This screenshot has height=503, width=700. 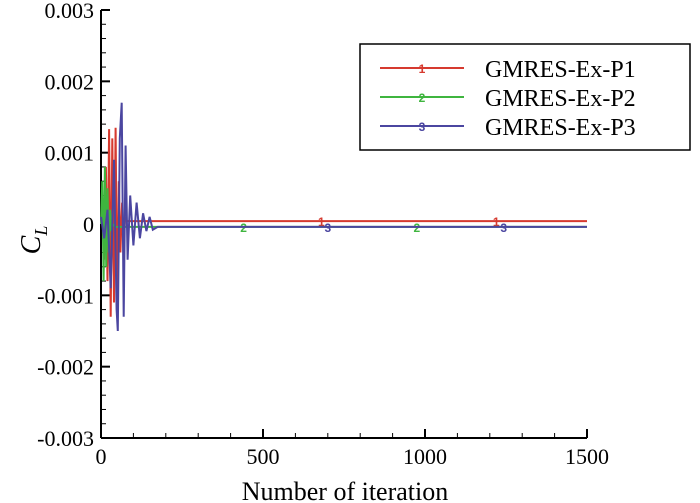 What do you see at coordinates (587, 456) in the screenshot?
I see `x-tick-label: 1500` at bounding box center [587, 456].